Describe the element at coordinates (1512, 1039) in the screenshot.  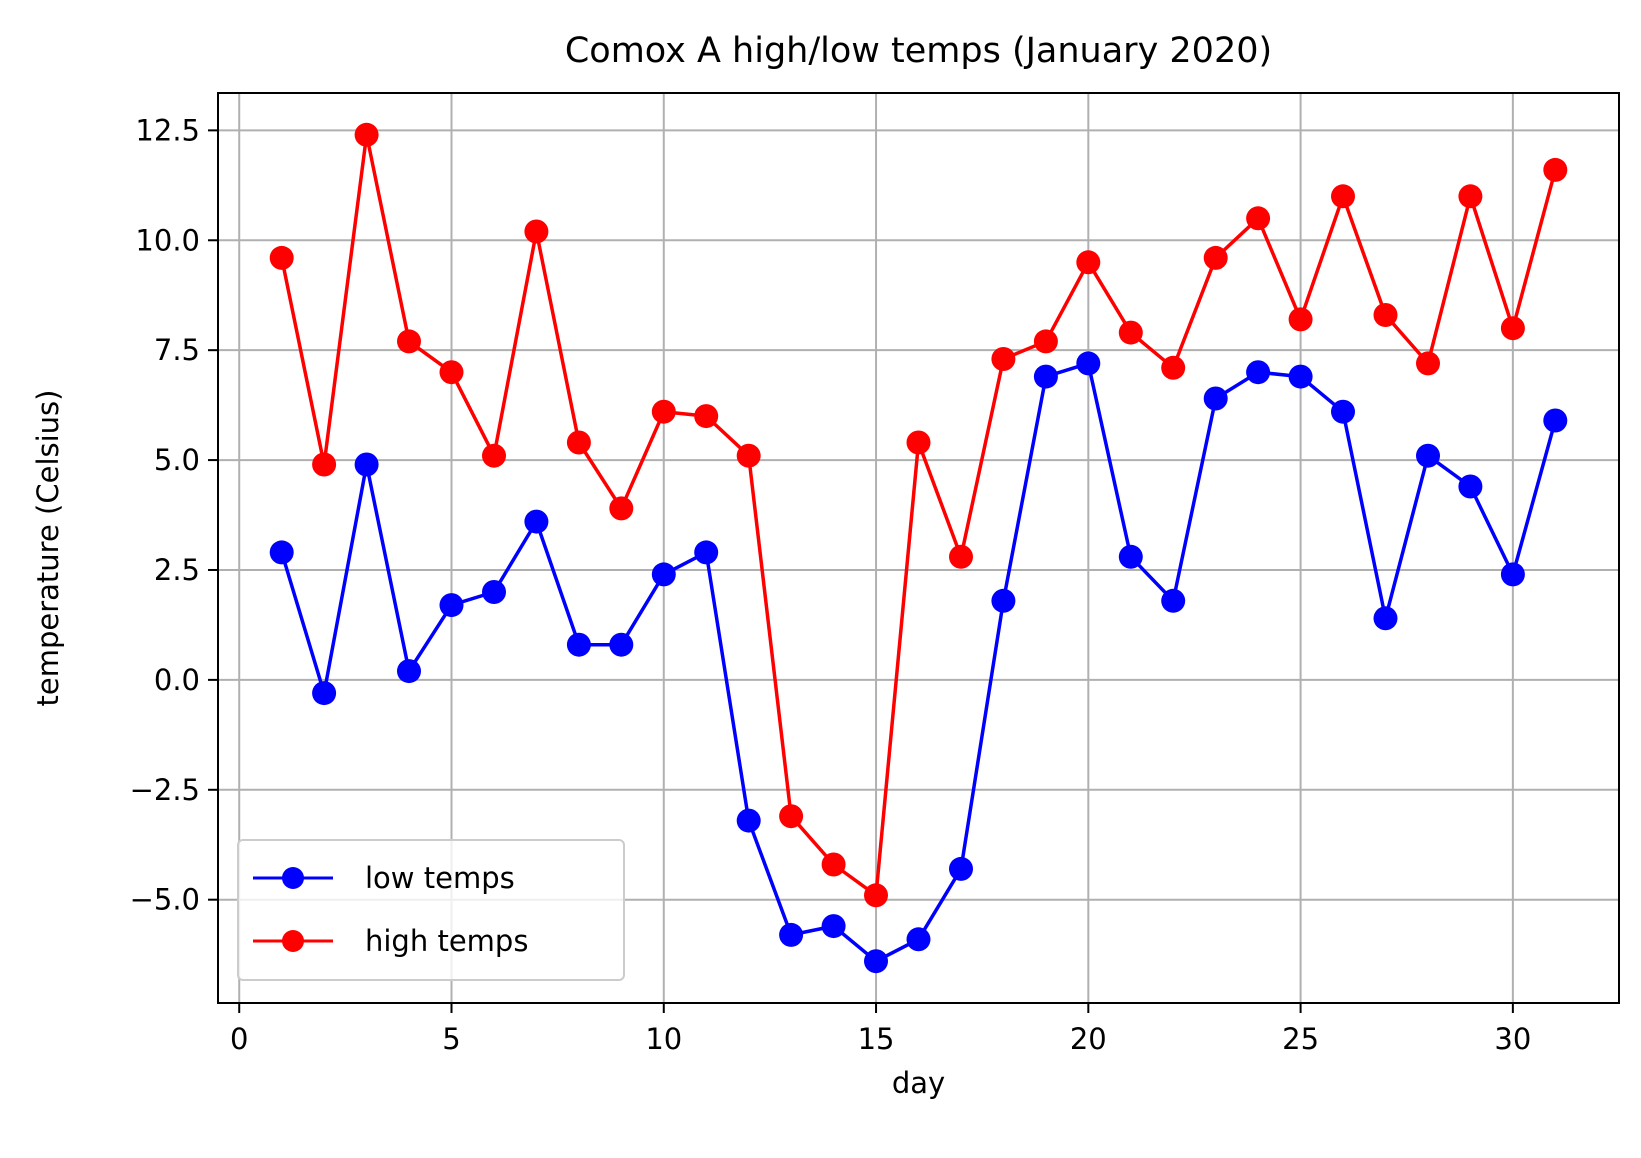
I see `x-tick-label: 30` at that location.